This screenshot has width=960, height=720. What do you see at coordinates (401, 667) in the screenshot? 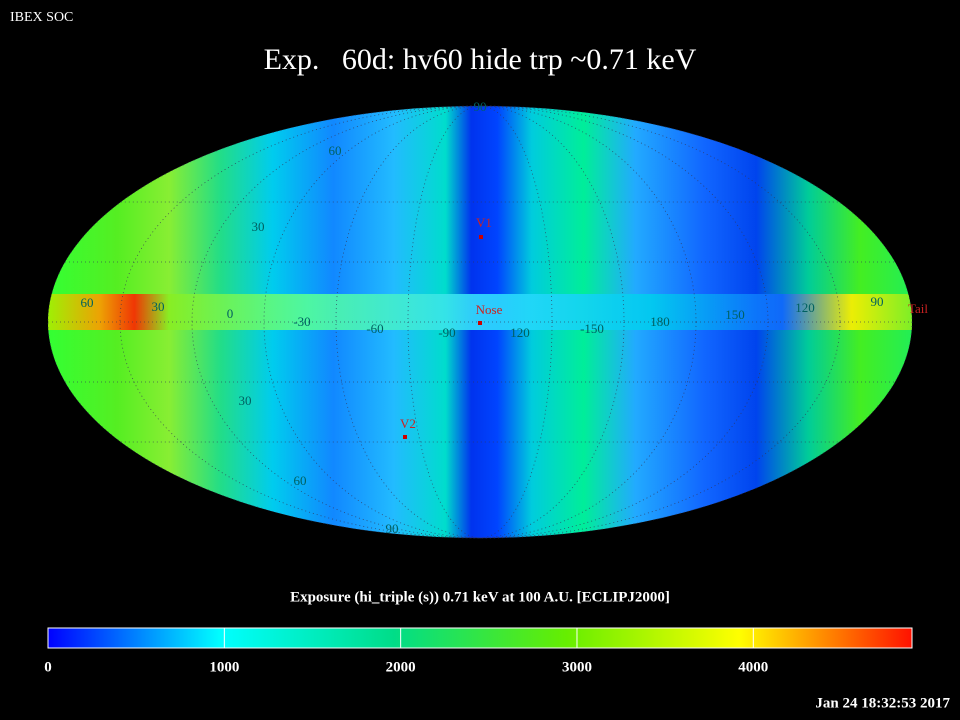
I see `colorbar-tick-label: 2000` at bounding box center [401, 667].